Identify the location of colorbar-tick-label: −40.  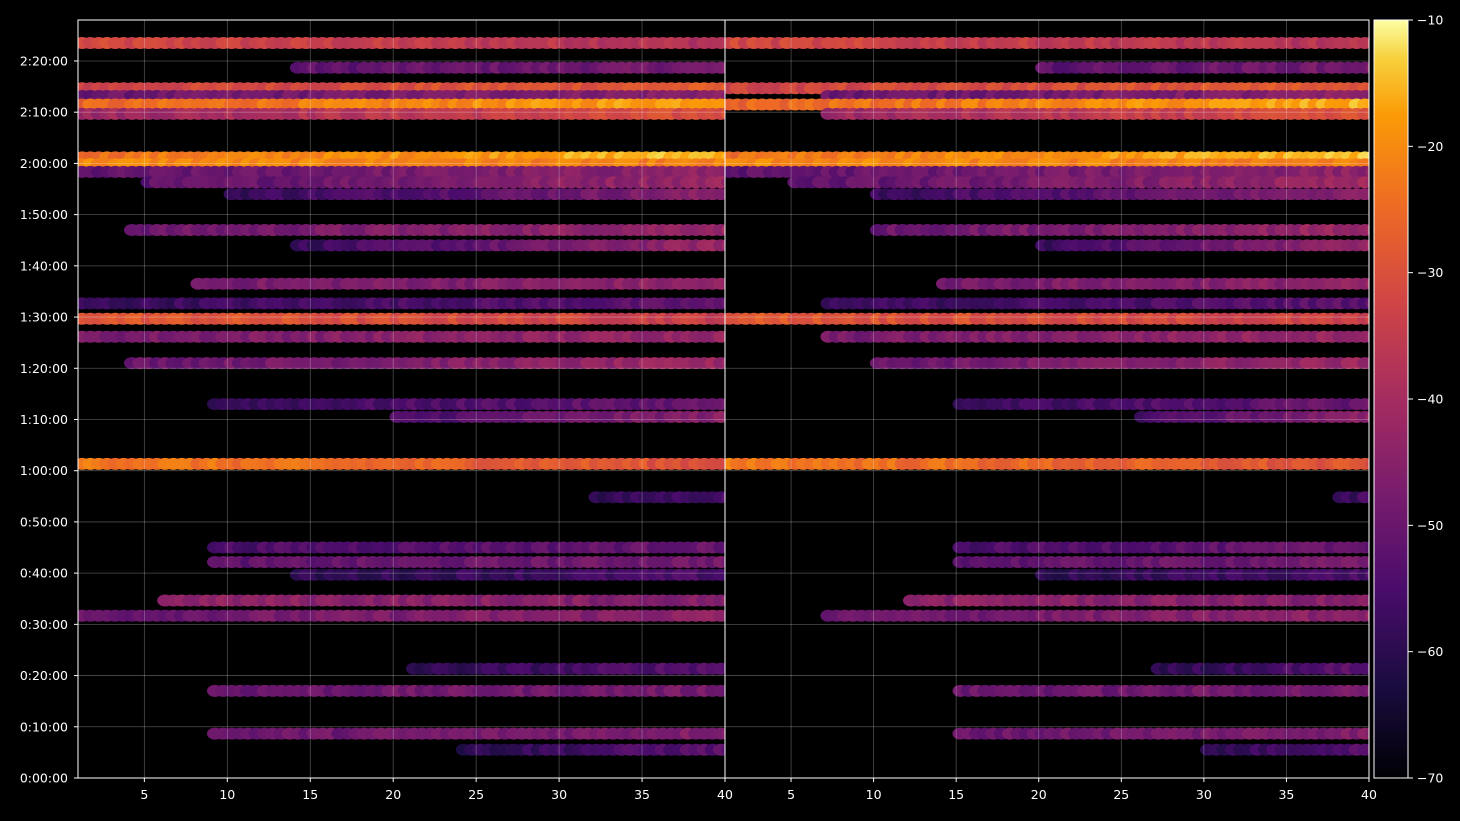
(1430, 399).